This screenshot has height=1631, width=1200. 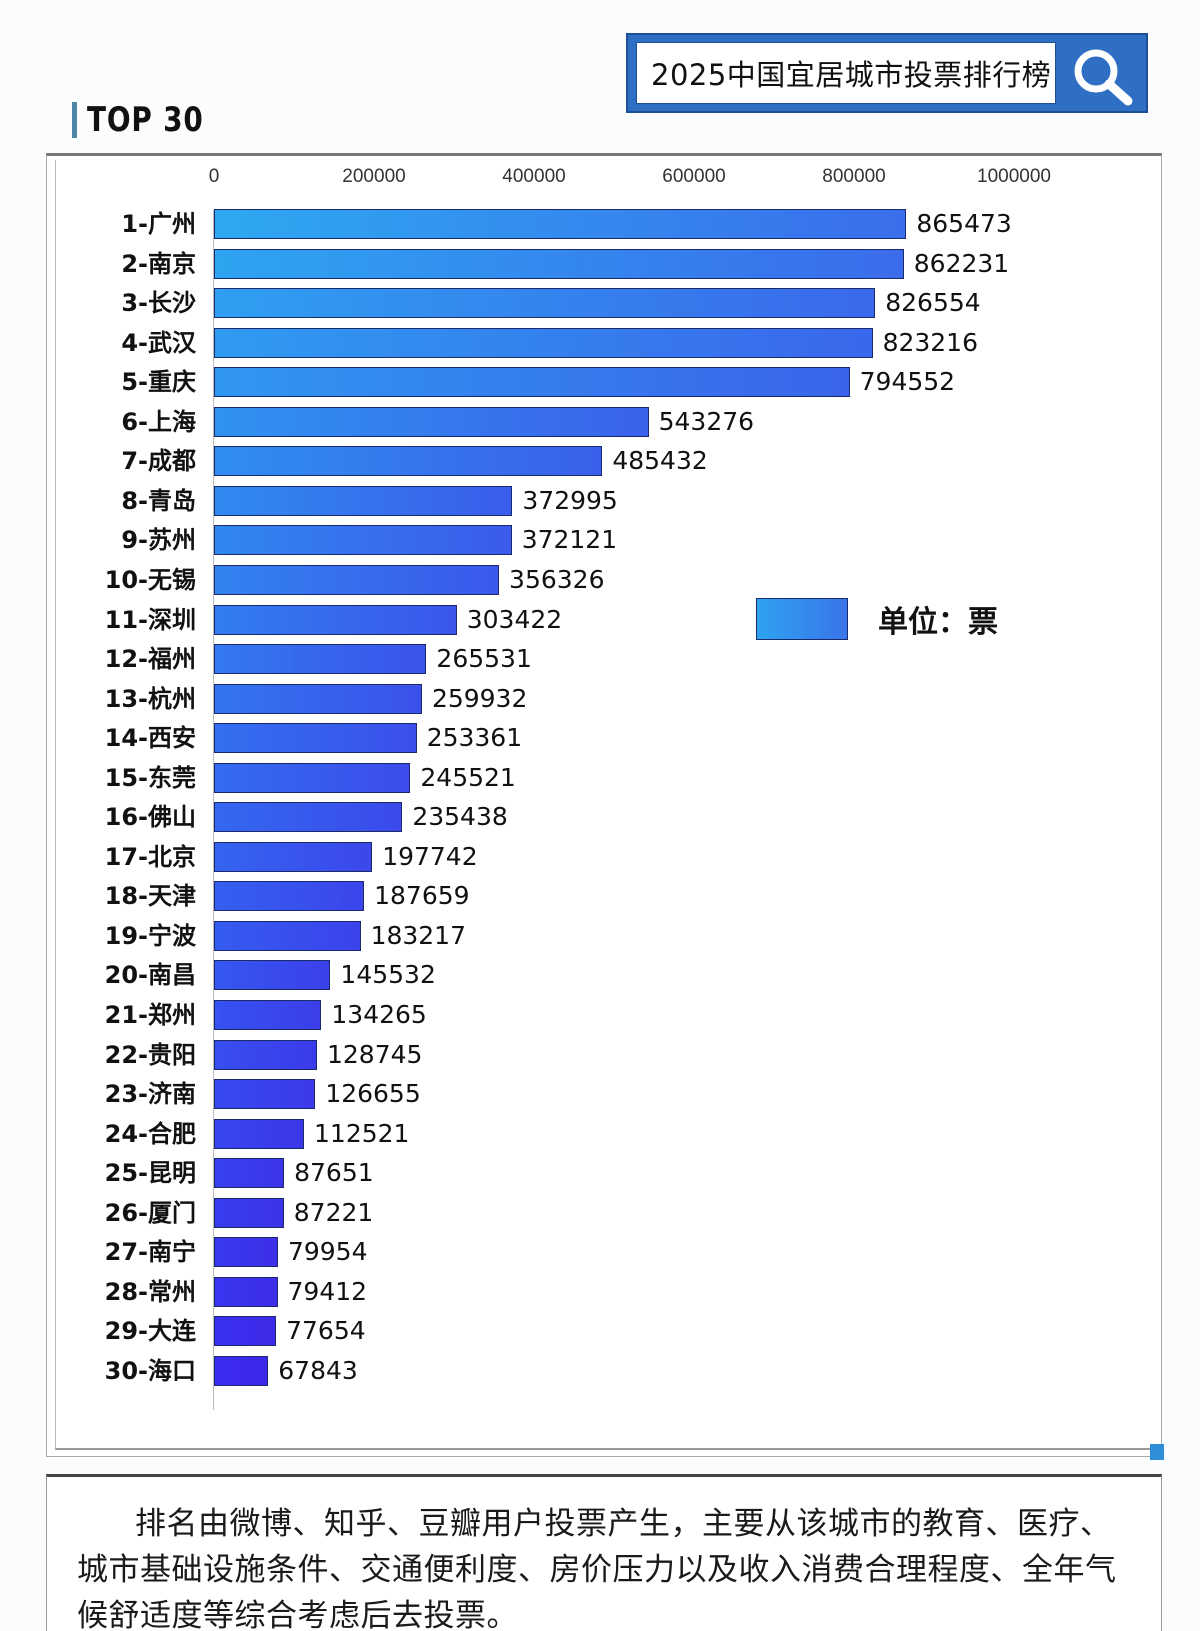 I want to click on bar-category-label: 21-郑州, so click(x=150, y=1015).